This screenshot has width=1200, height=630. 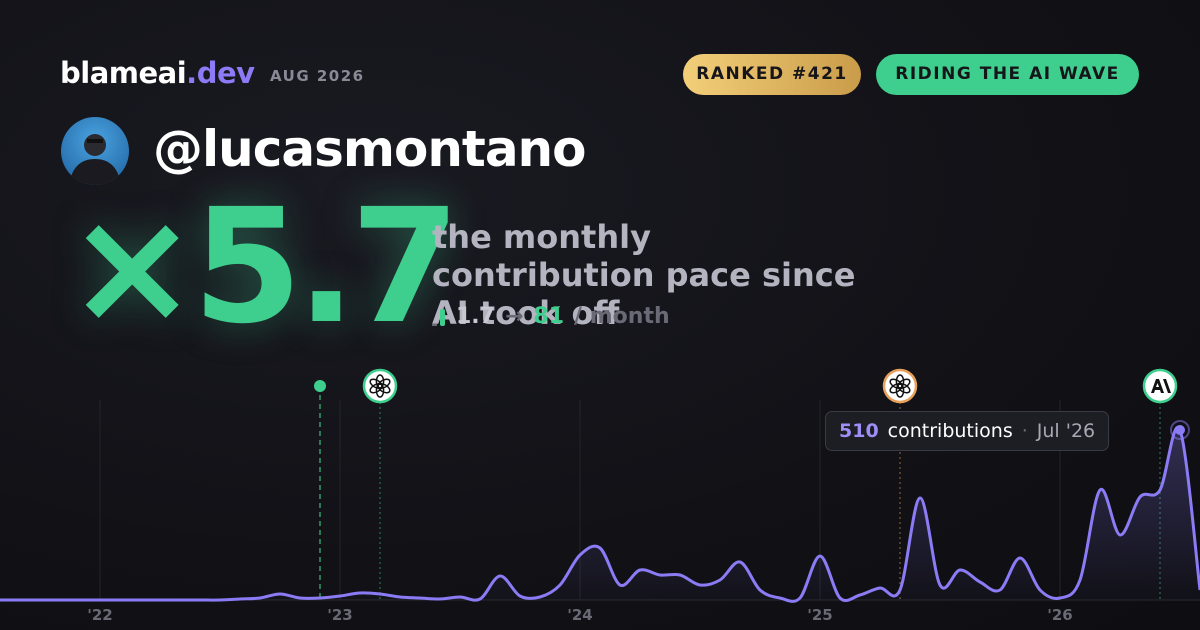 What do you see at coordinates (859, 431) in the screenshot?
I see `tooltip-value: 510` at bounding box center [859, 431].